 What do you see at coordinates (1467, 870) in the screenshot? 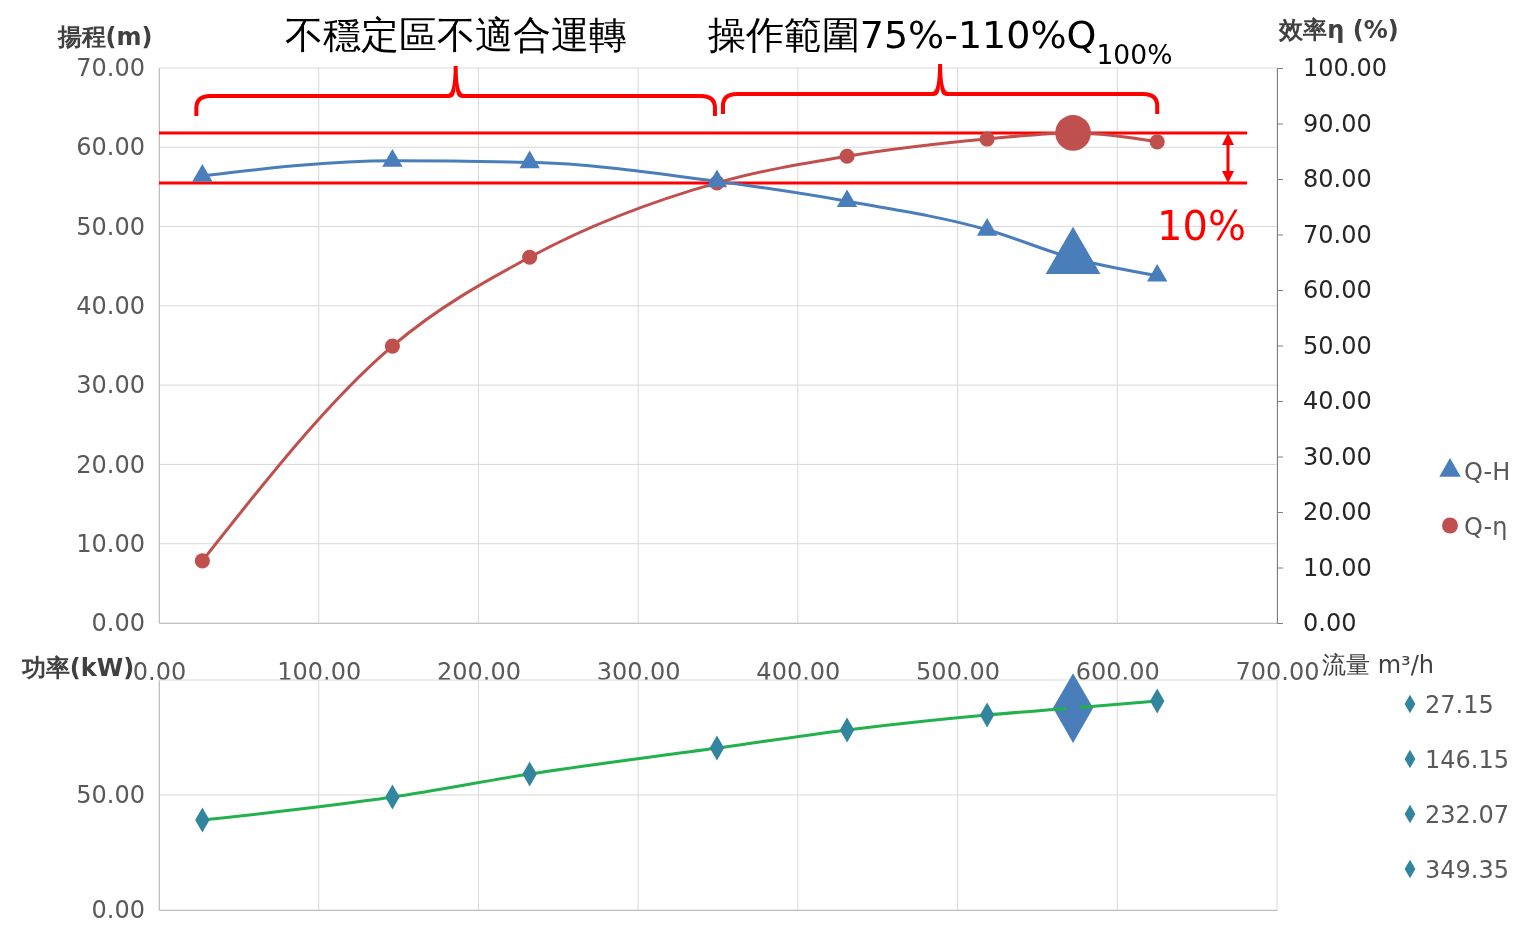
I see `text: 349.35` at bounding box center [1467, 870].